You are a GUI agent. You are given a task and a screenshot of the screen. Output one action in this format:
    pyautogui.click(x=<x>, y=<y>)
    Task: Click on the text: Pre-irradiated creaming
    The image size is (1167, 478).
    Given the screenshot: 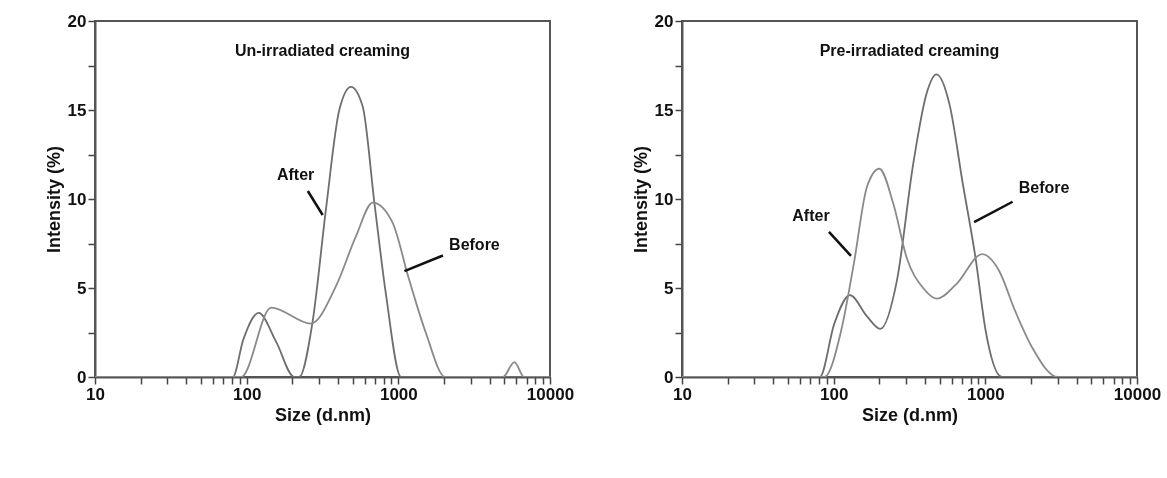 What is the action you would take?
    pyautogui.click(x=909, y=50)
    